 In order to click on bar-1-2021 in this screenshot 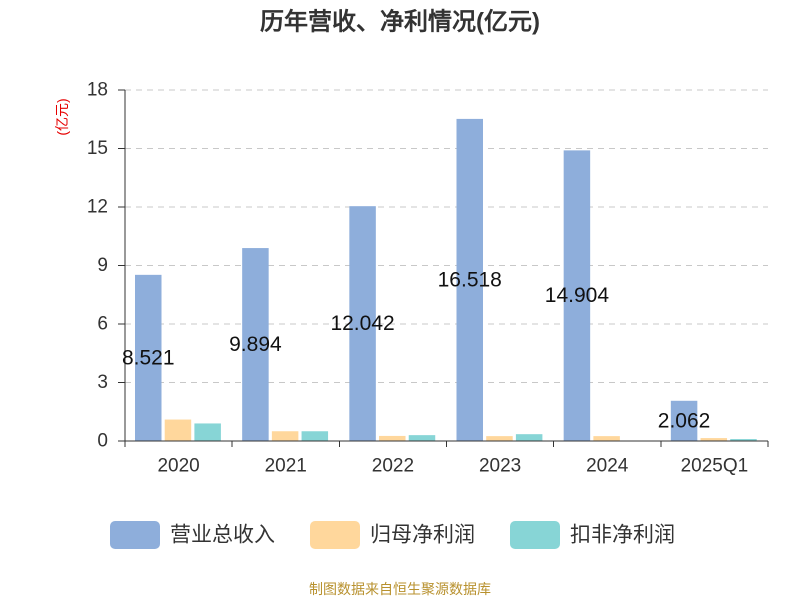, I will do `click(255, 344)`.